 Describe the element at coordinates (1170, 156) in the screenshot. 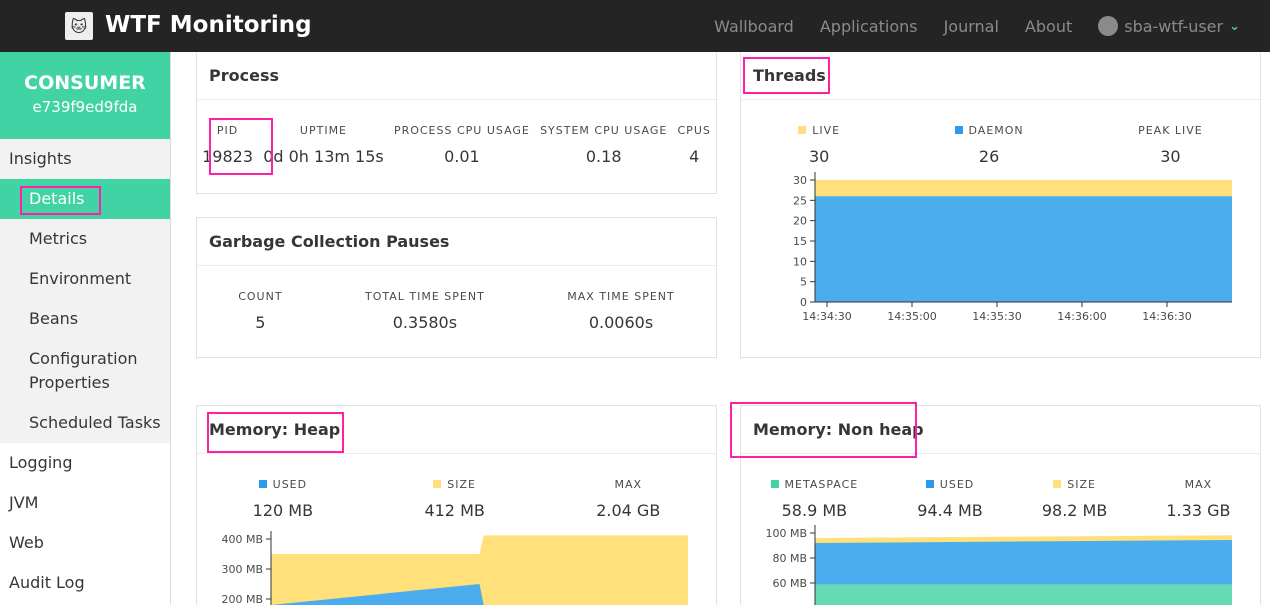

I see `peak-live-value: 30` at that location.